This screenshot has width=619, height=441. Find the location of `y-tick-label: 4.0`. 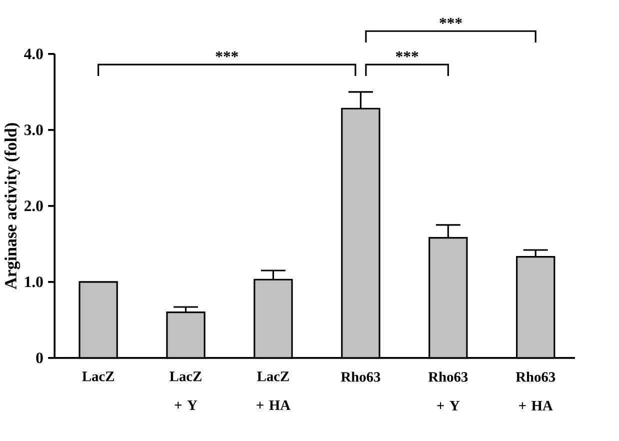

y-tick-label: 4.0 is located at coordinates (33, 54).